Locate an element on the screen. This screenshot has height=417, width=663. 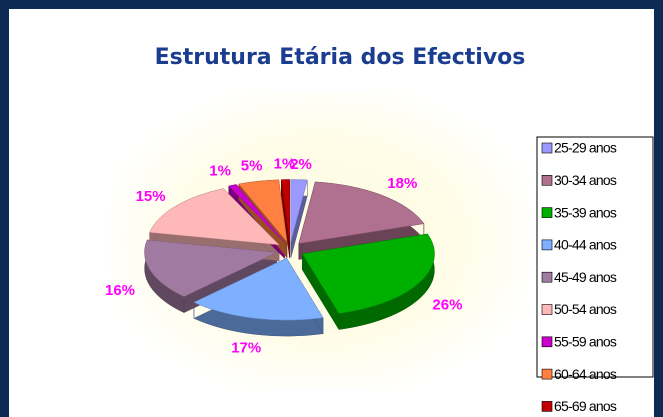
legend is located at coordinates (595, 257).